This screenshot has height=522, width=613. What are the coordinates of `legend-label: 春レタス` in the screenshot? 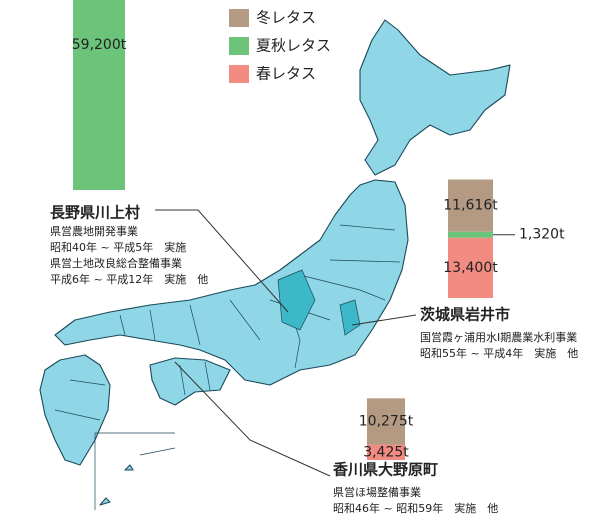 It's located at (286, 74).